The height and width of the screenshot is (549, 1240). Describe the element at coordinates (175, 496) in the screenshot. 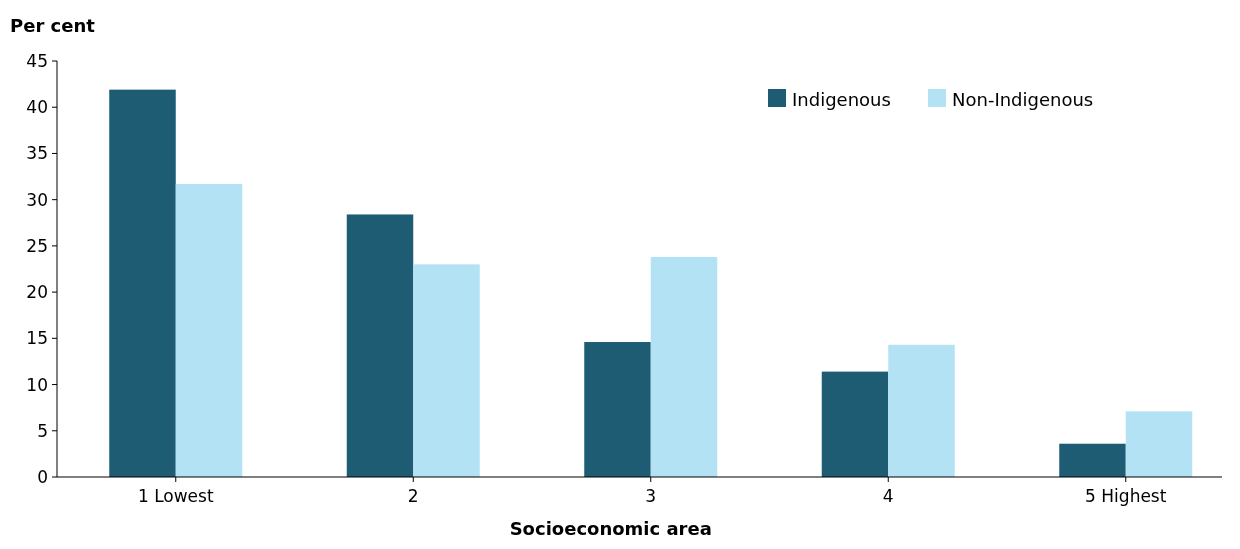

I see `x-tick-label: 1 Lowest` at that location.